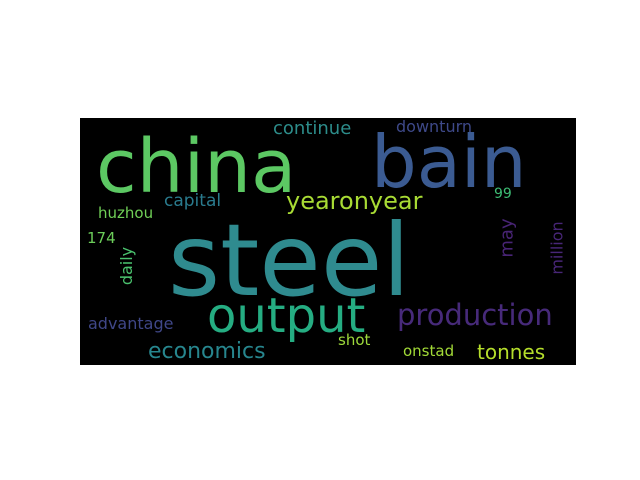  I want to click on word-may: may, so click(507, 238).